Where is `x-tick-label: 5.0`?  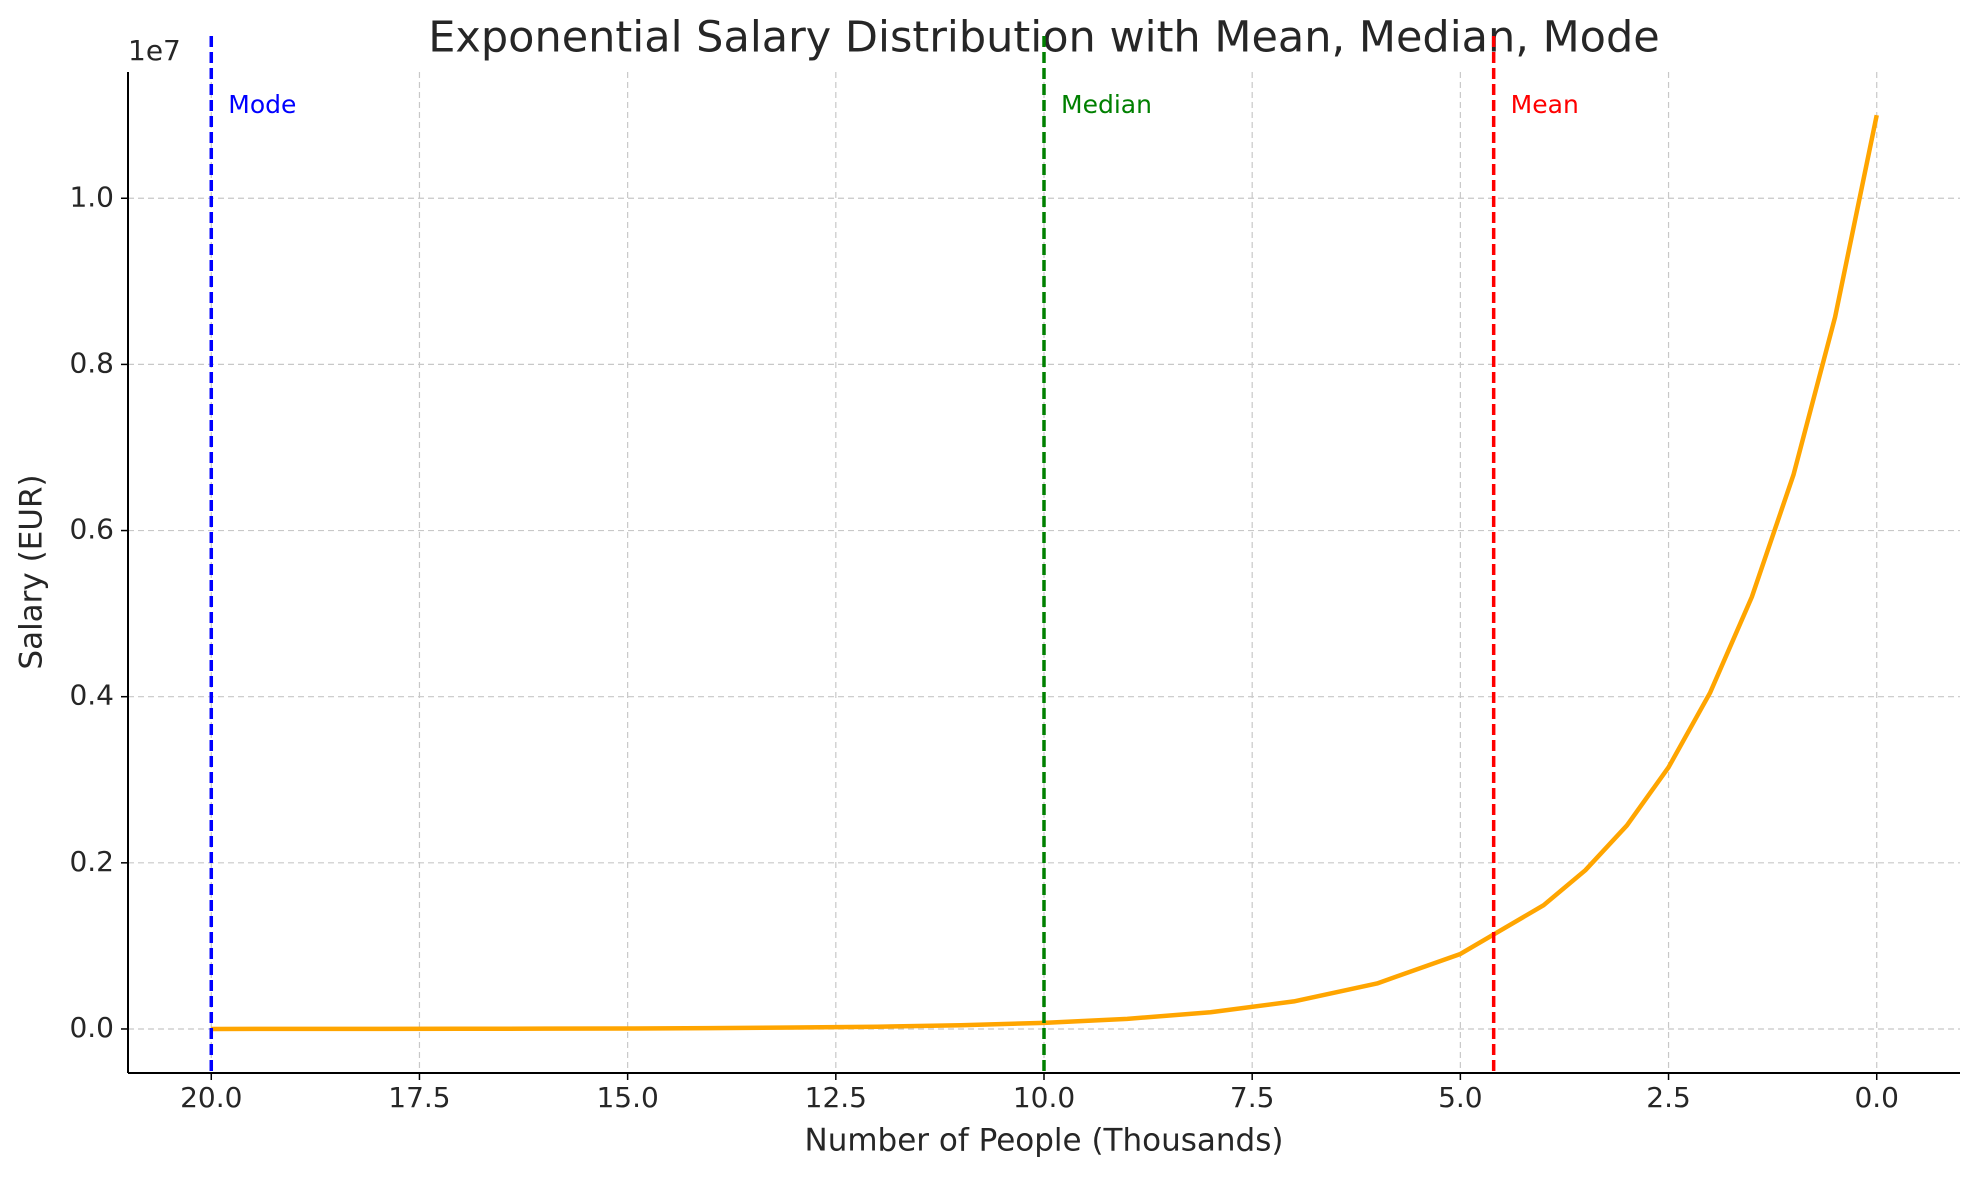
x-tick-label: 5.0 is located at coordinates (1460, 1097).